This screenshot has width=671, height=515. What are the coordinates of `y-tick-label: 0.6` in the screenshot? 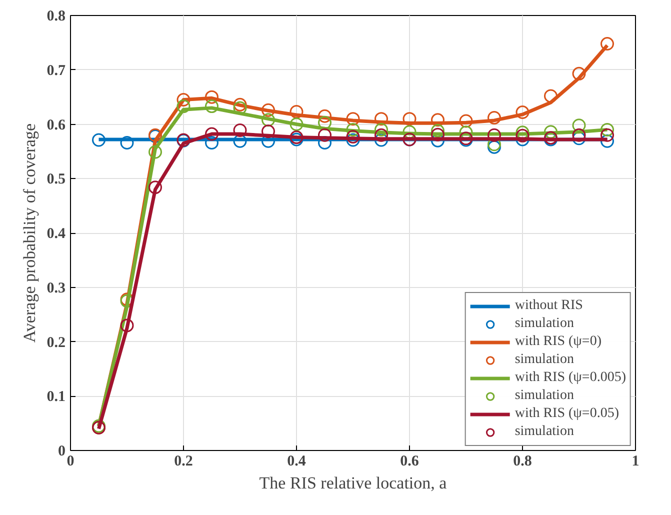 It's located at (56, 125).